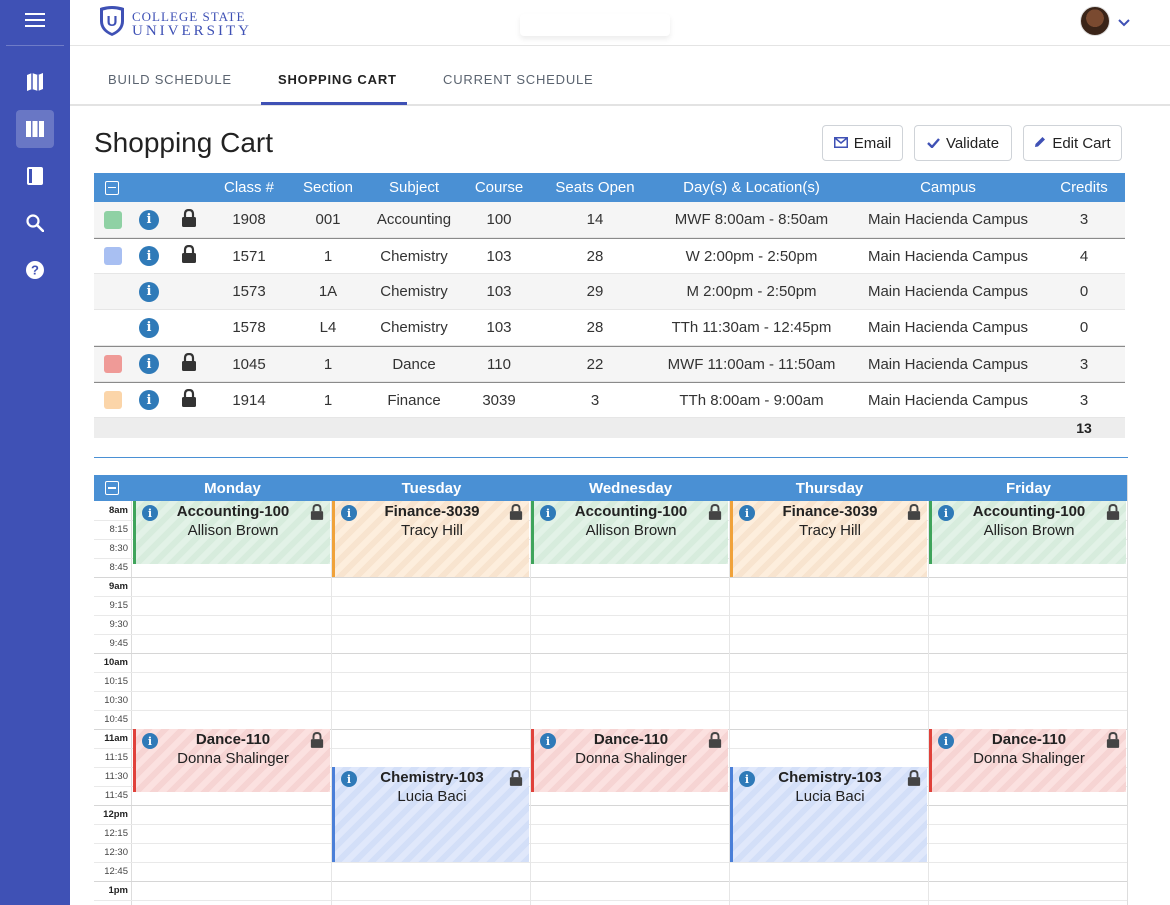 The width and height of the screenshot is (1170, 905). What do you see at coordinates (170, 79) in the screenshot?
I see `tab-build-schedule: BUILD SCHEDULE` at bounding box center [170, 79].